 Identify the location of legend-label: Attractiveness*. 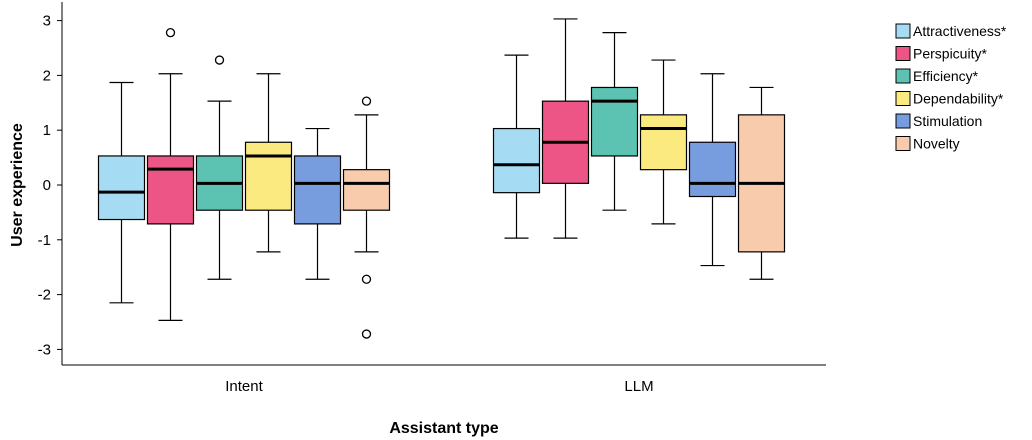
(960, 31).